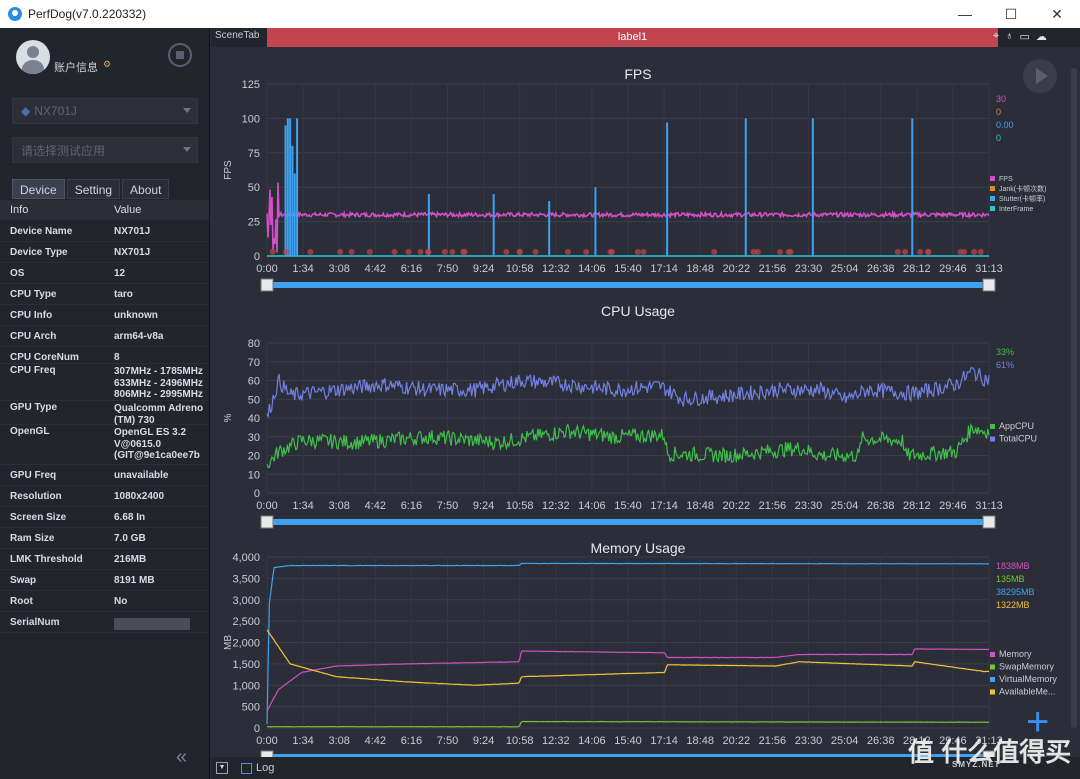  I want to click on play-button, so click(1040, 76).